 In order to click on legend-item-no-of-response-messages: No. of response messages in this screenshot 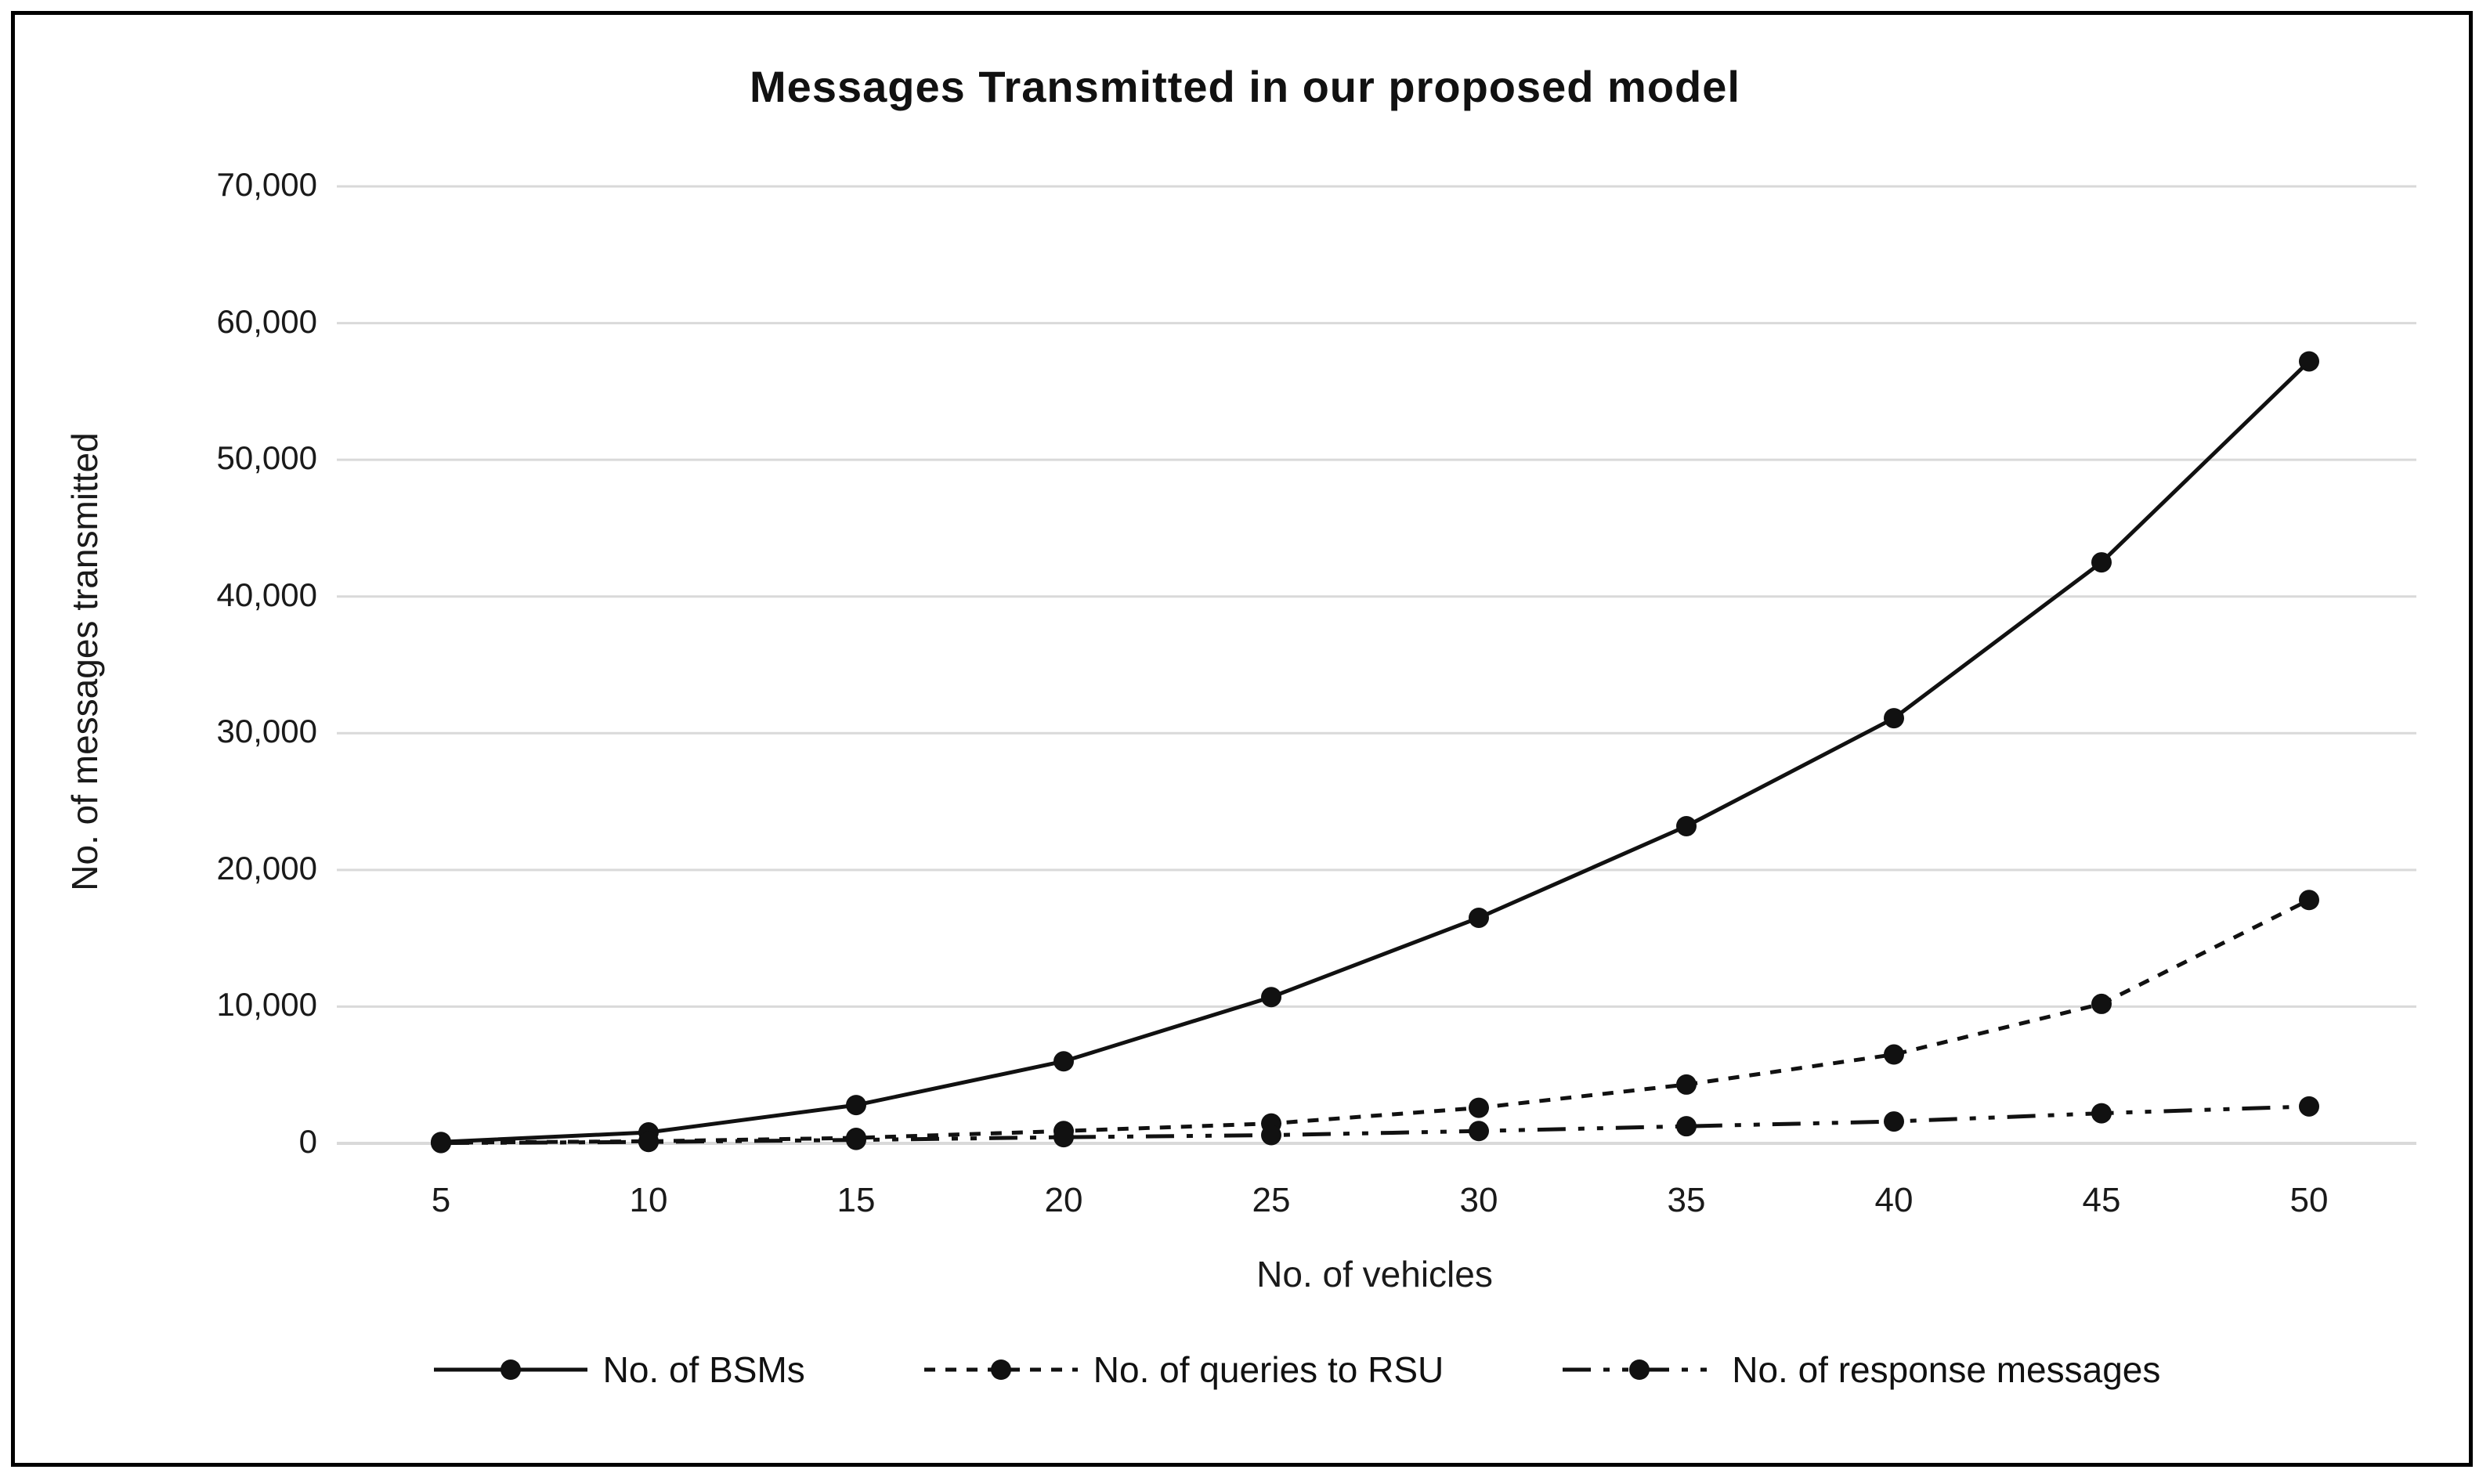, I will do `click(1860, 1370)`.